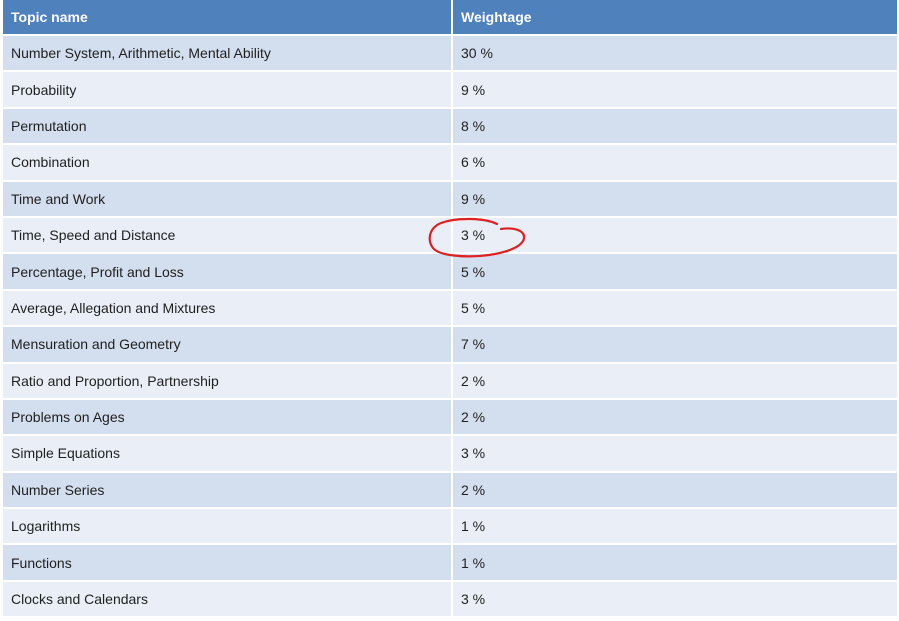 This screenshot has width=899, height=621. What do you see at coordinates (228, 199) in the screenshot?
I see `topic-cell: Time and Work` at bounding box center [228, 199].